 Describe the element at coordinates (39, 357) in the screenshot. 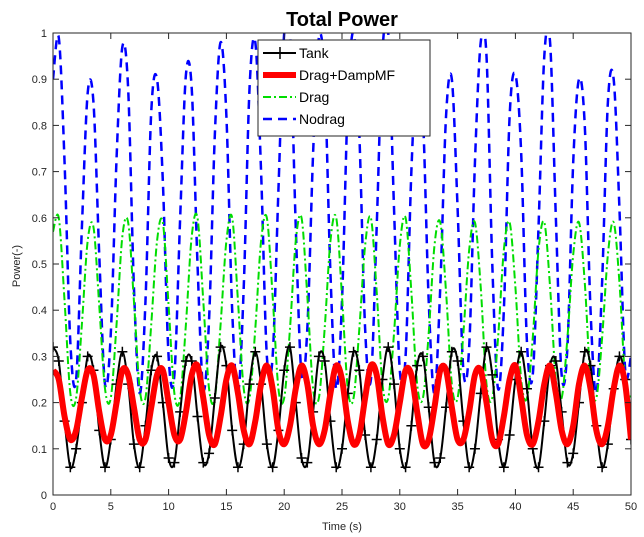

I see `y-tick-label: 0.3` at that location.